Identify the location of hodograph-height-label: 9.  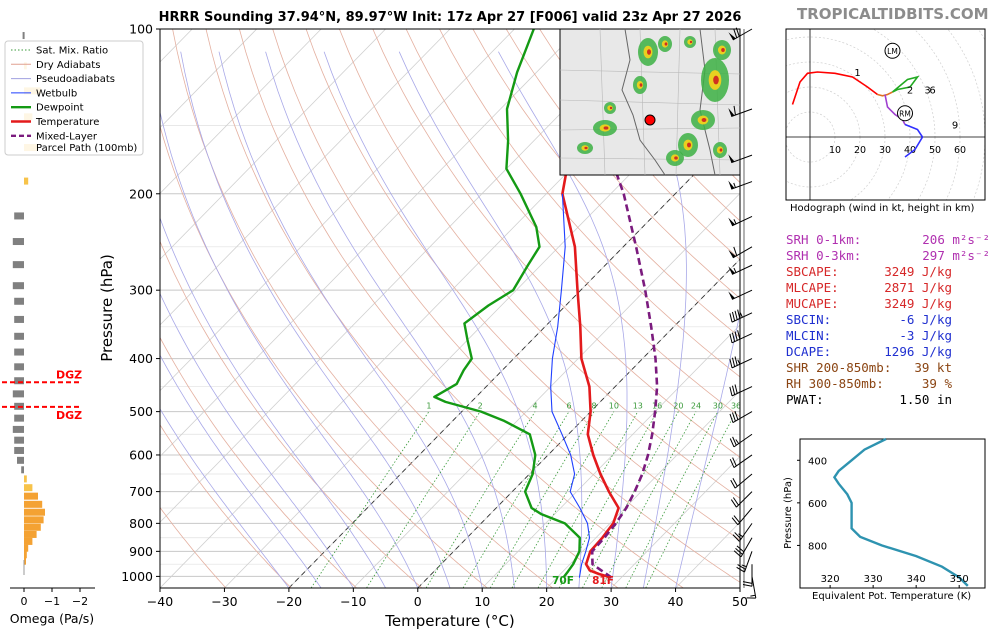
(955, 126).